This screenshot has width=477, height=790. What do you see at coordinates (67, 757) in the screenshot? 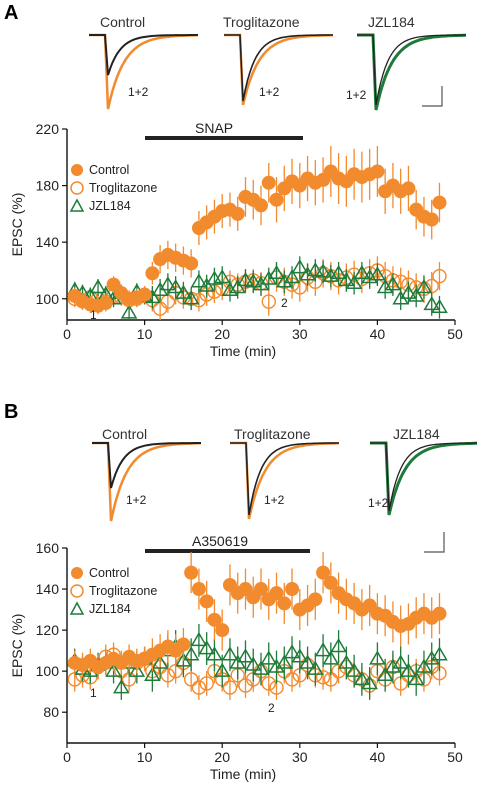
I see `x-tick-label: 0` at bounding box center [67, 757].